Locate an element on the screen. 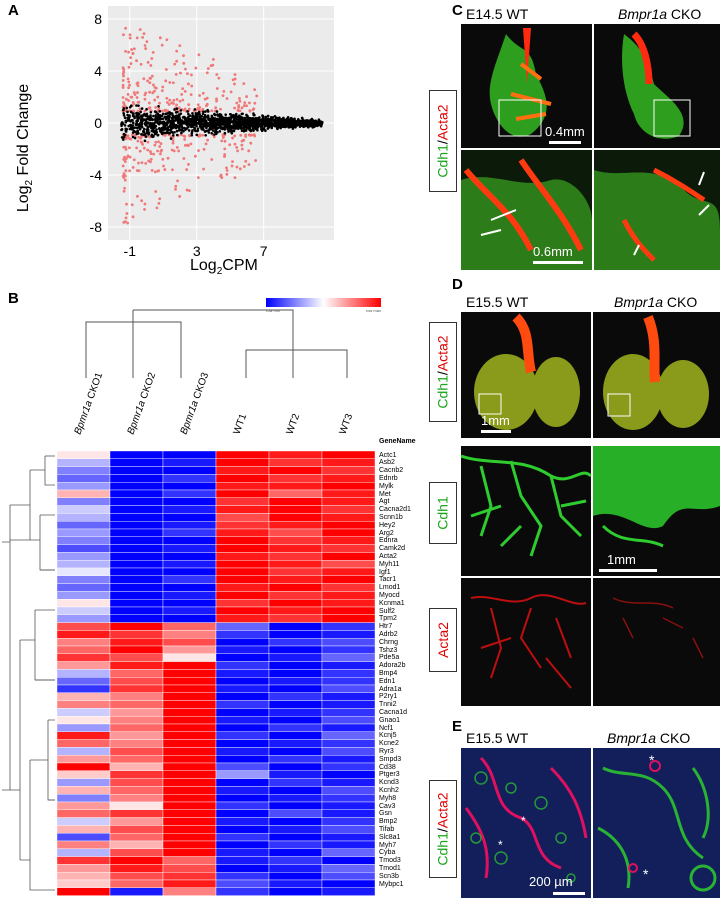  panel-d-cko-acta2 is located at coordinates (656, 642).